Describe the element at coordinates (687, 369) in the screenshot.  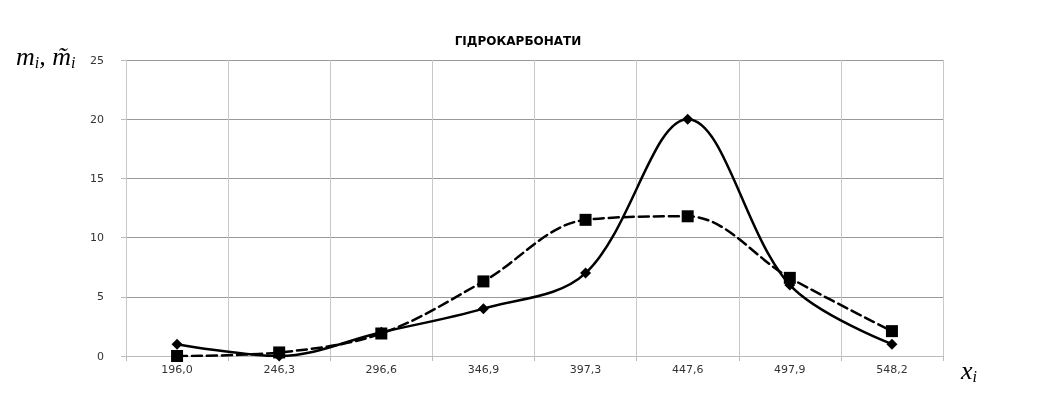
I see `x-tick-label: 447,6` at that location.